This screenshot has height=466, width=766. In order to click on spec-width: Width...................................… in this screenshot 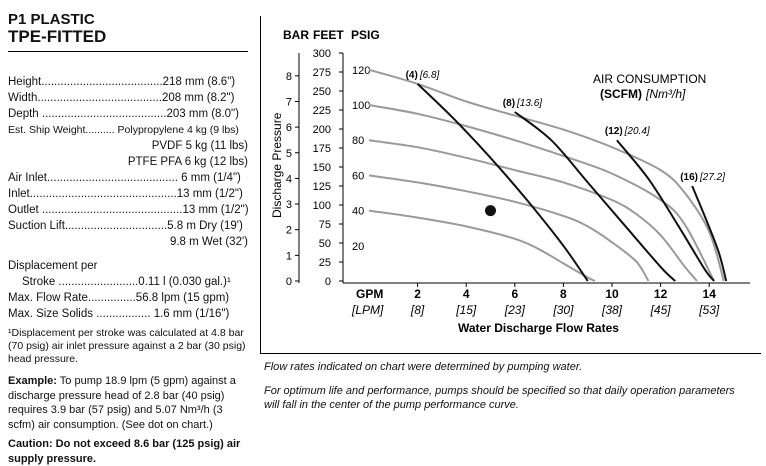, I will do `click(121, 98)`.